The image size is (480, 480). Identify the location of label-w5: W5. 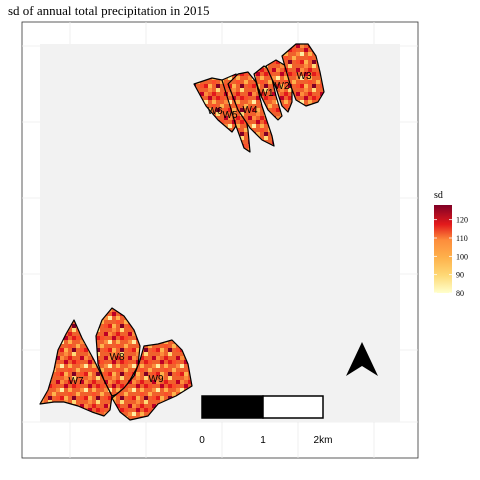
(230, 115).